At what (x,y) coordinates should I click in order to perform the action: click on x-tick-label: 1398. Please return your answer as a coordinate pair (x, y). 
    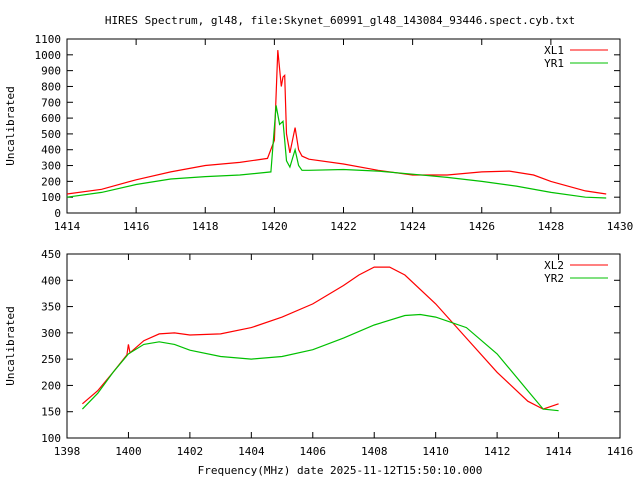
    Looking at the image, I should click on (67, 451).